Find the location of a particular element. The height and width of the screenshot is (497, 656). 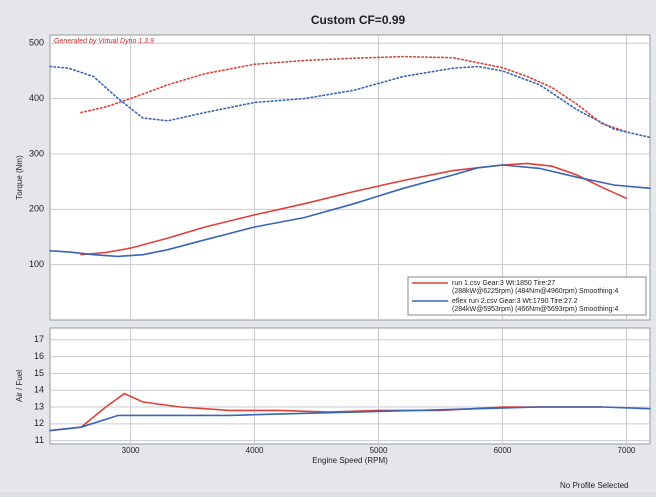

status-text: No Profile Selected is located at coordinates (594, 485).